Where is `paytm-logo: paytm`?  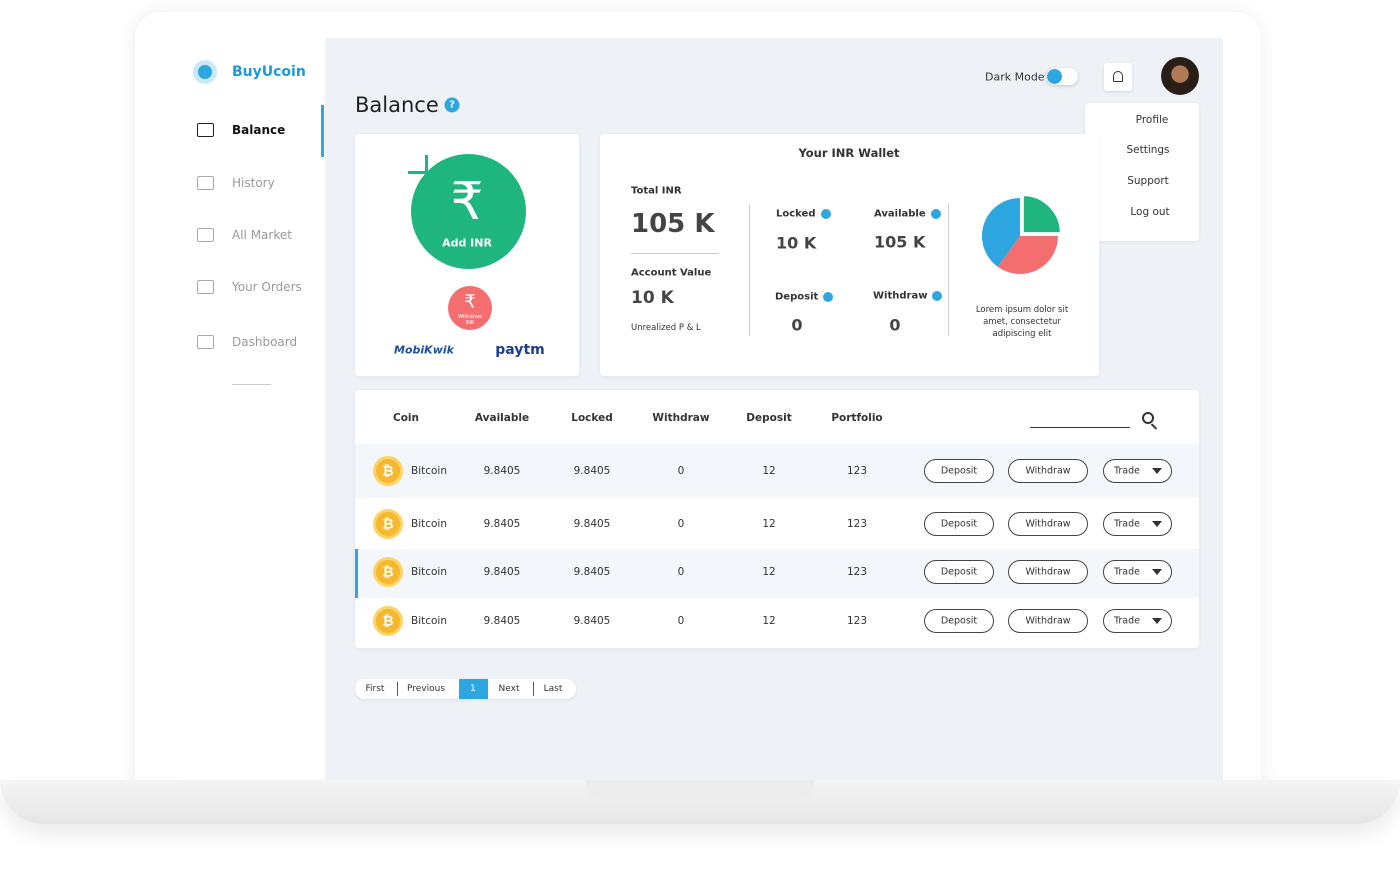 paytm-logo: paytm is located at coordinates (520, 350).